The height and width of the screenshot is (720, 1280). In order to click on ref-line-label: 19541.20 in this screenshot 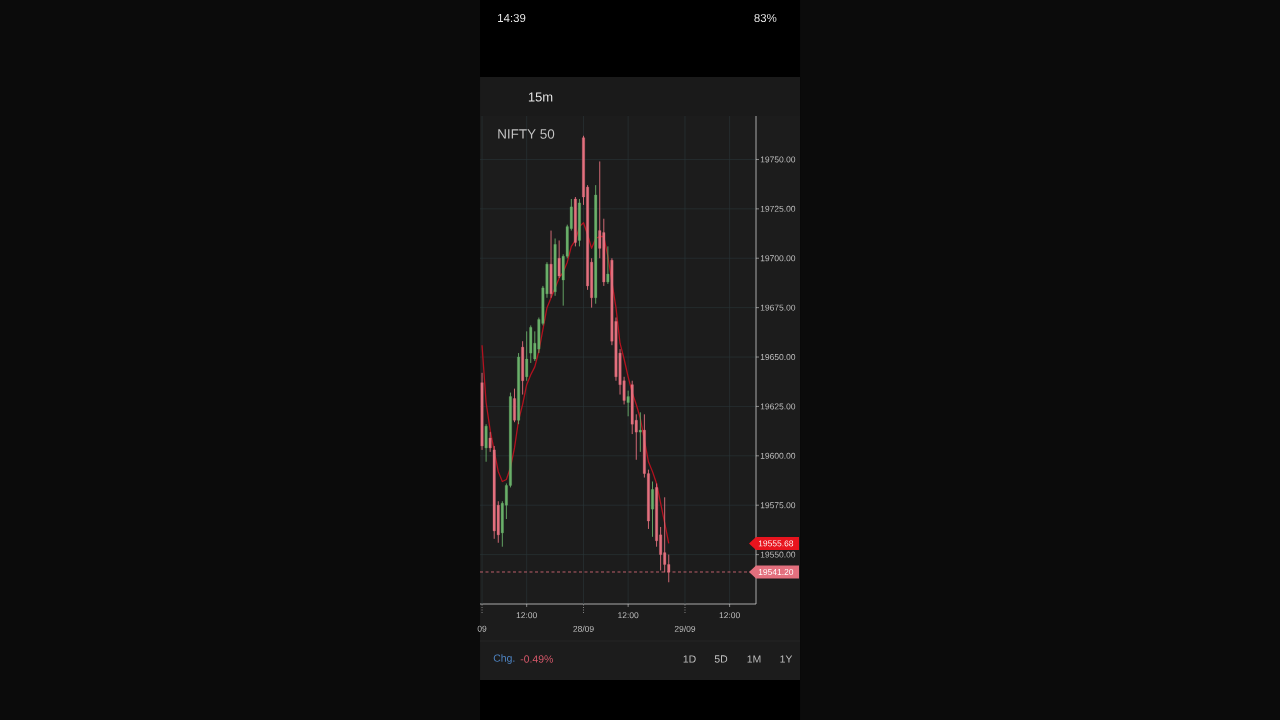, I will do `click(776, 572)`.